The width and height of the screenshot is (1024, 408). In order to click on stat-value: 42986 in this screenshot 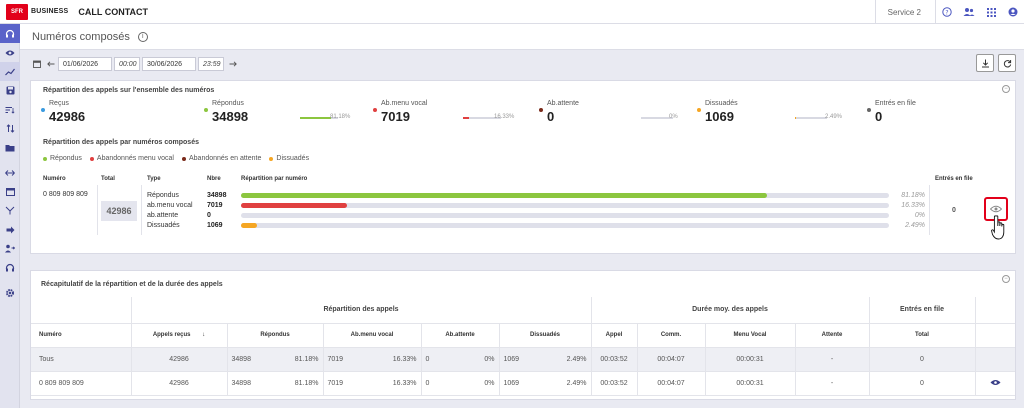, I will do `click(67, 116)`.